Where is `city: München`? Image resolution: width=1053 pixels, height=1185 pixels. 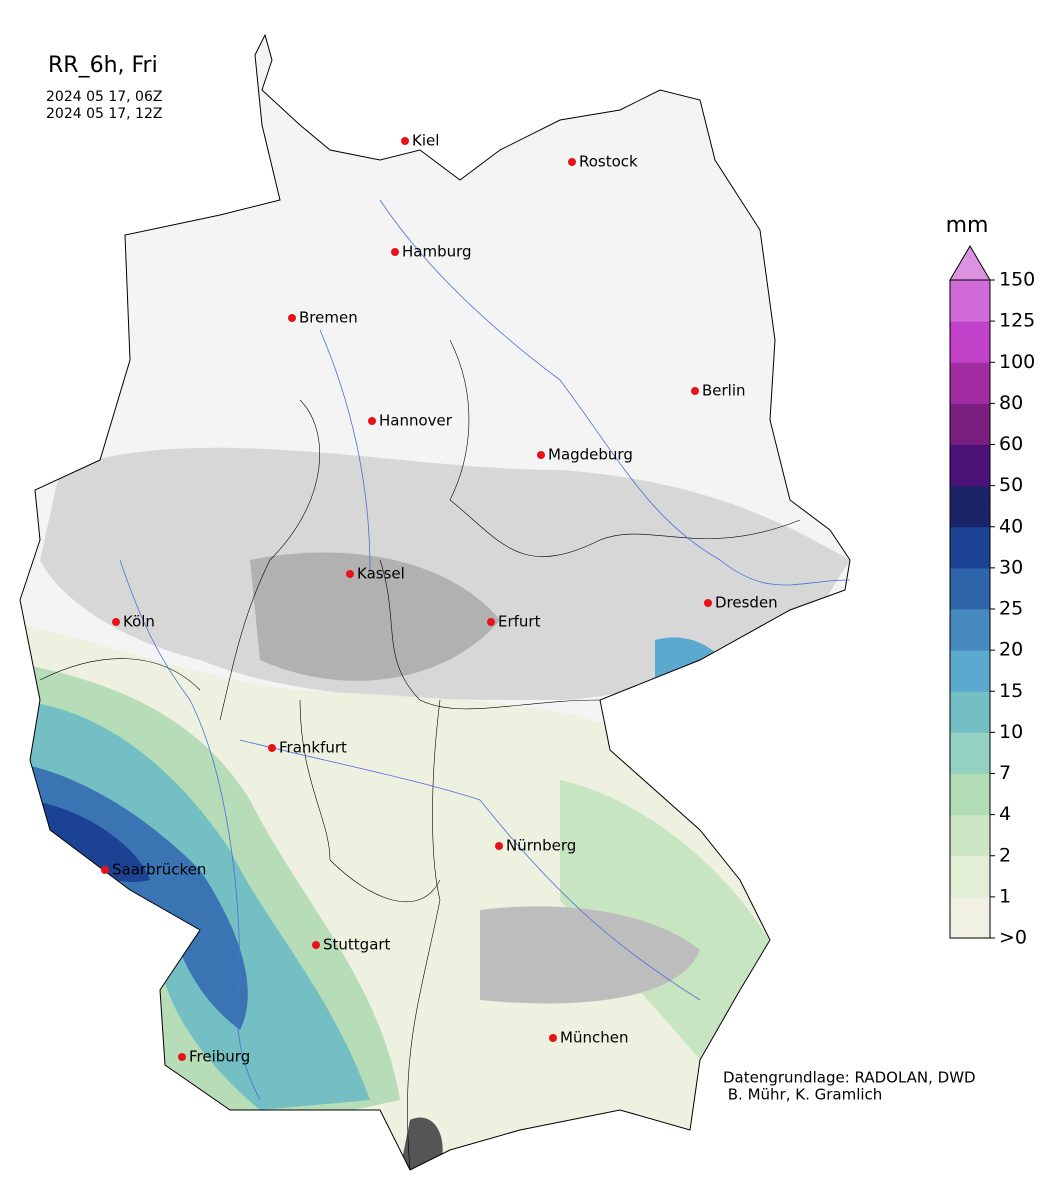 city: München is located at coordinates (588, 1038).